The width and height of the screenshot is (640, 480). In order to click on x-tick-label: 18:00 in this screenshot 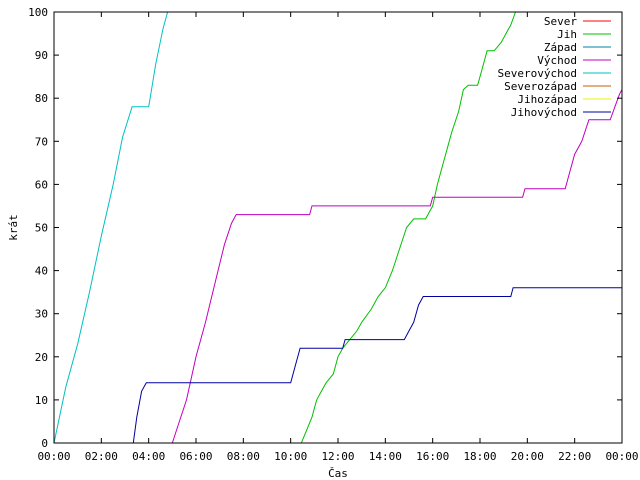, I will do `click(479, 456)`.